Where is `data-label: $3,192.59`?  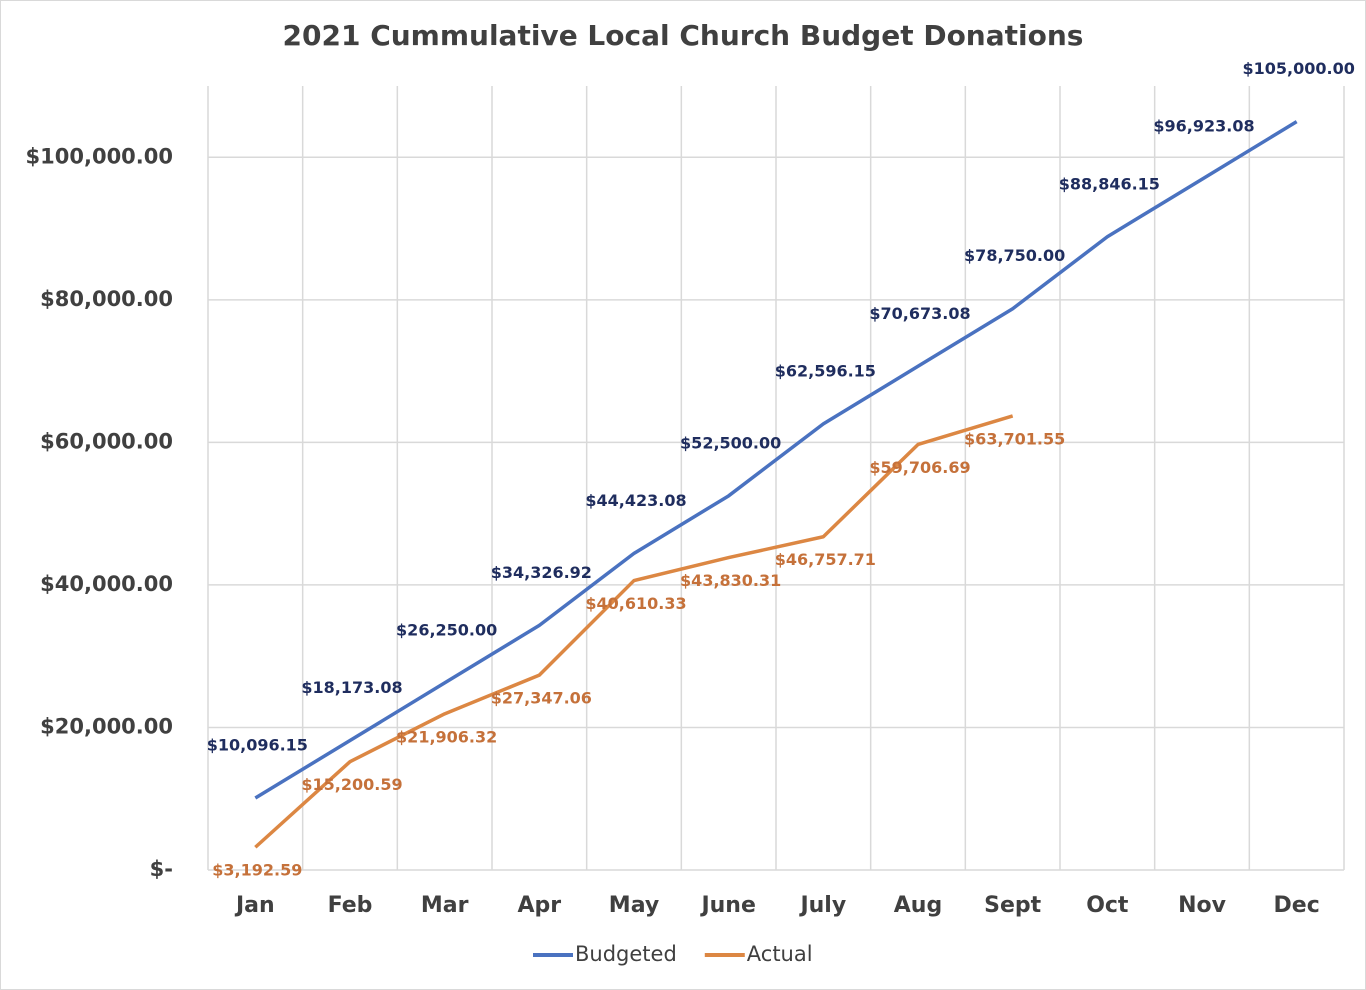
data-label: $3,192.59 is located at coordinates (257, 870).